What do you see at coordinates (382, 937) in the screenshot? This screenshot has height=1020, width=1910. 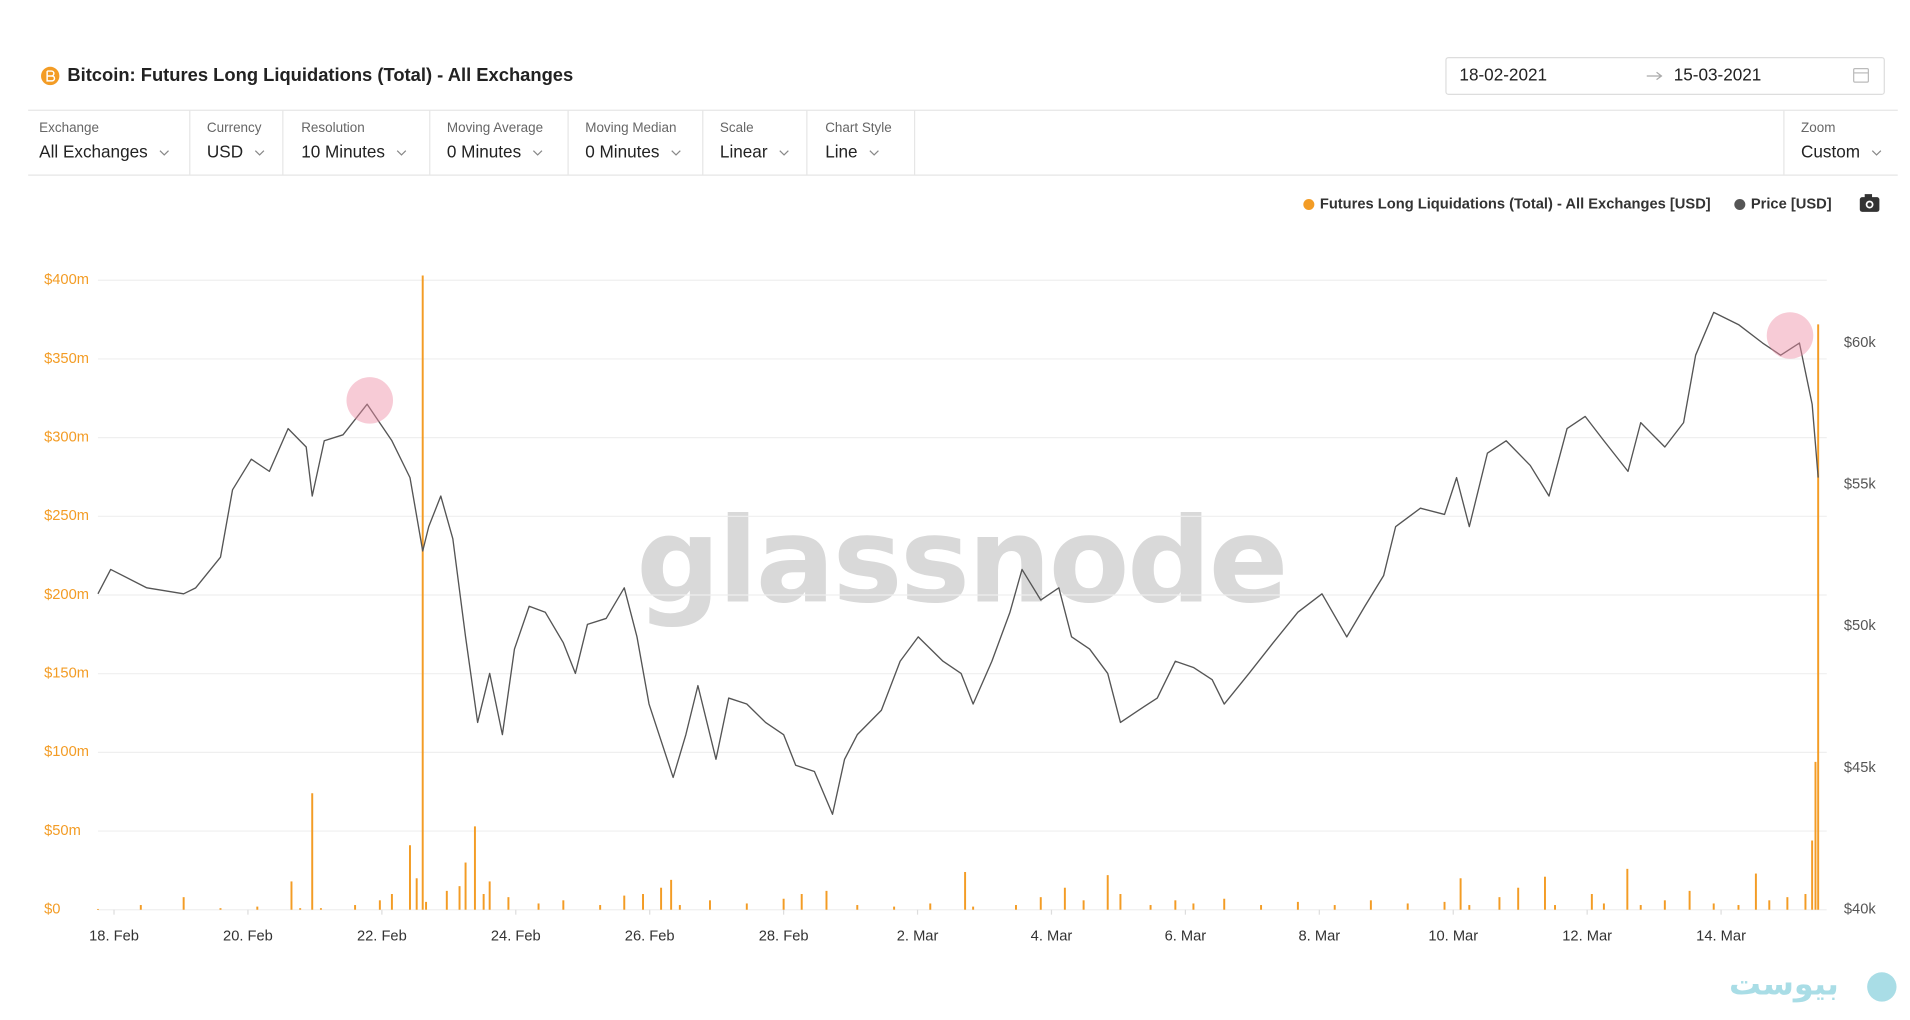 I see `x-tick-label: 22. Feb` at bounding box center [382, 937].